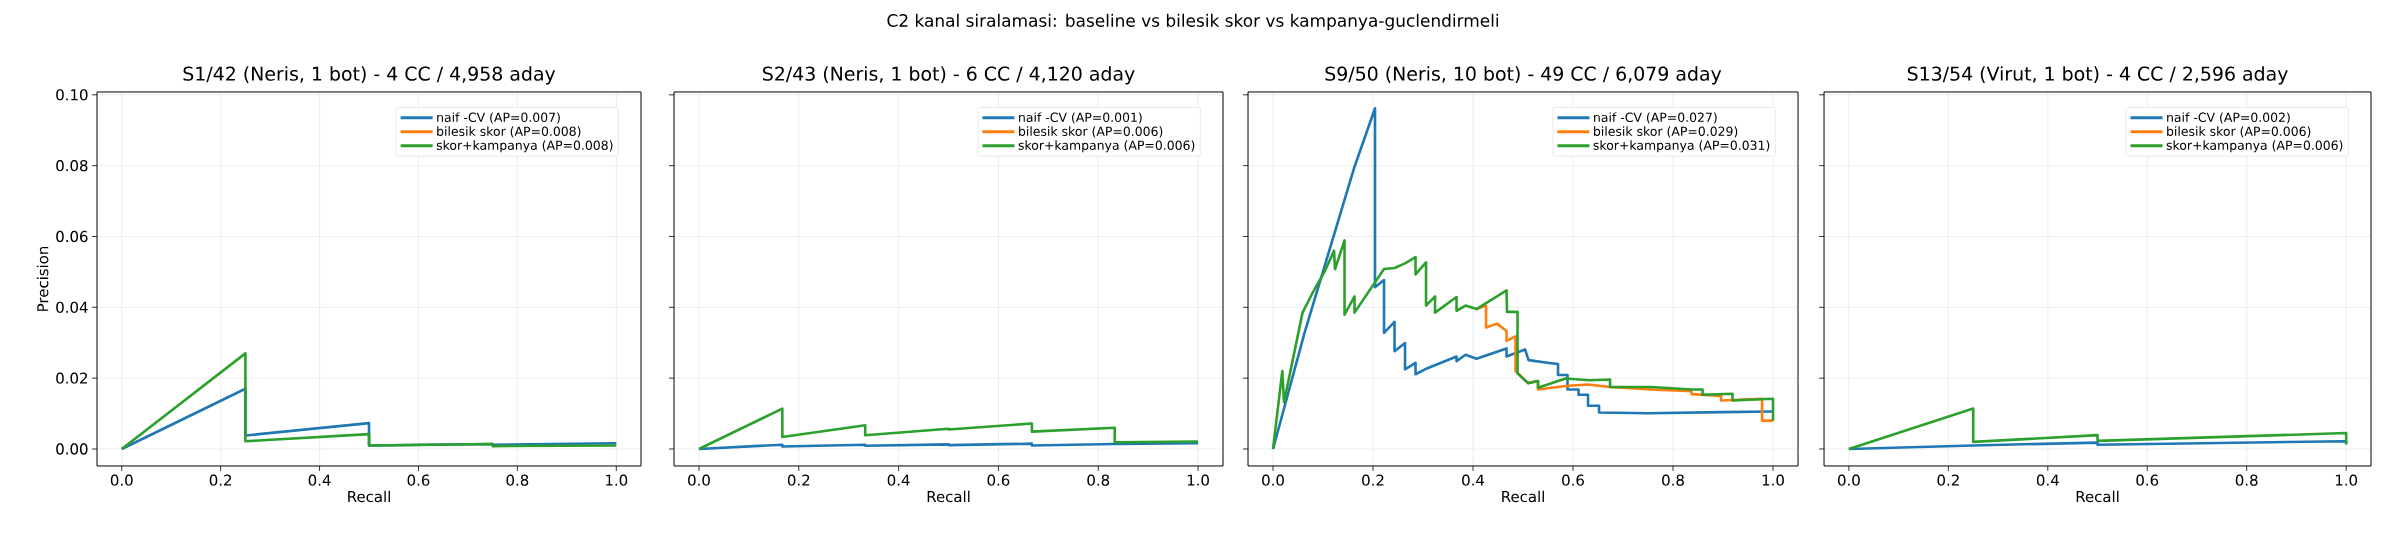  What do you see at coordinates (1655, 118) in the screenshot?
I see `legend-label: naif -CV (AP=0.027)` at bounding box center [1655, 118].